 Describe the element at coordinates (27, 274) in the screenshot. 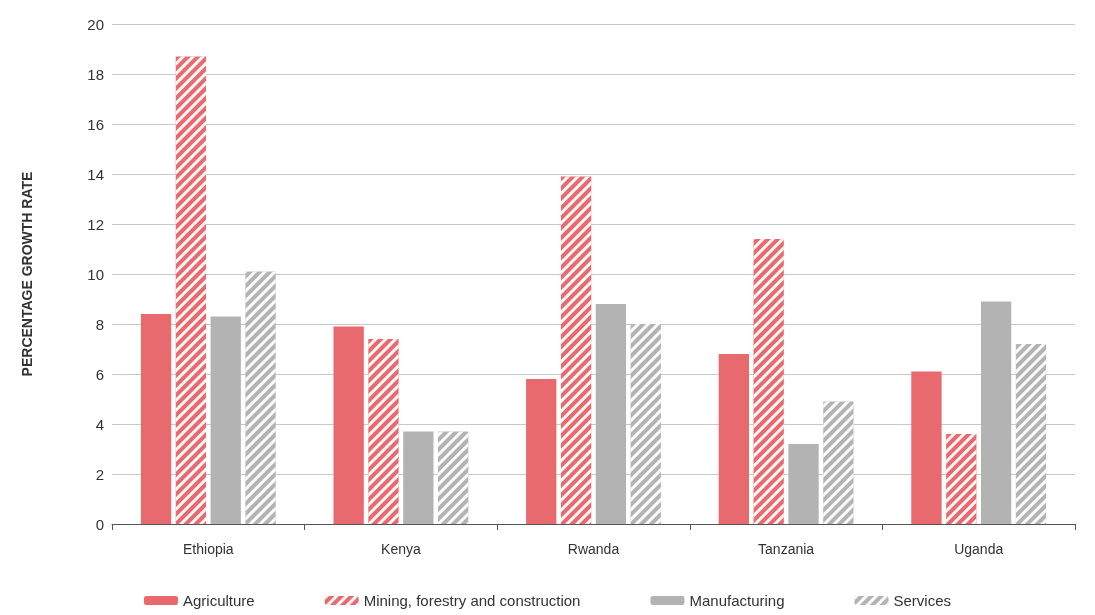

I see `y-axis-title: PERCENTAGE GROWTH RATE` at that location.